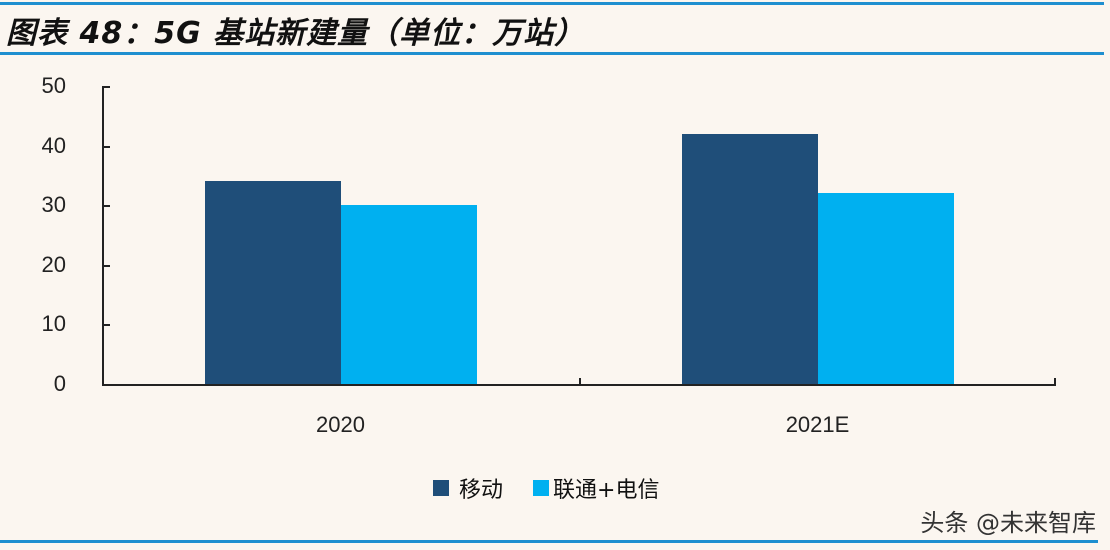  Describe the element at coordinates (53, 324) in the screenshot. I see `y-tick-label: 10` at that location.